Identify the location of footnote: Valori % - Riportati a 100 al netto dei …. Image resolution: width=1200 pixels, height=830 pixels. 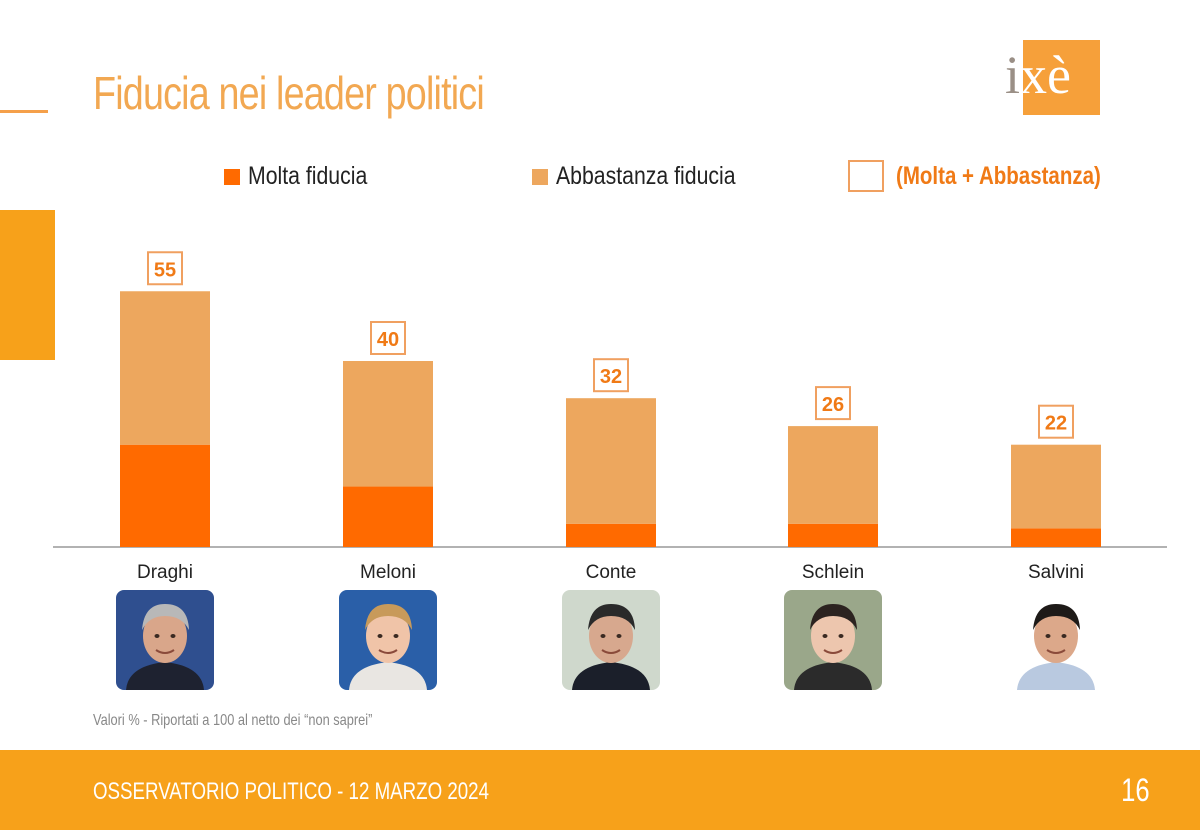
(233, 720).